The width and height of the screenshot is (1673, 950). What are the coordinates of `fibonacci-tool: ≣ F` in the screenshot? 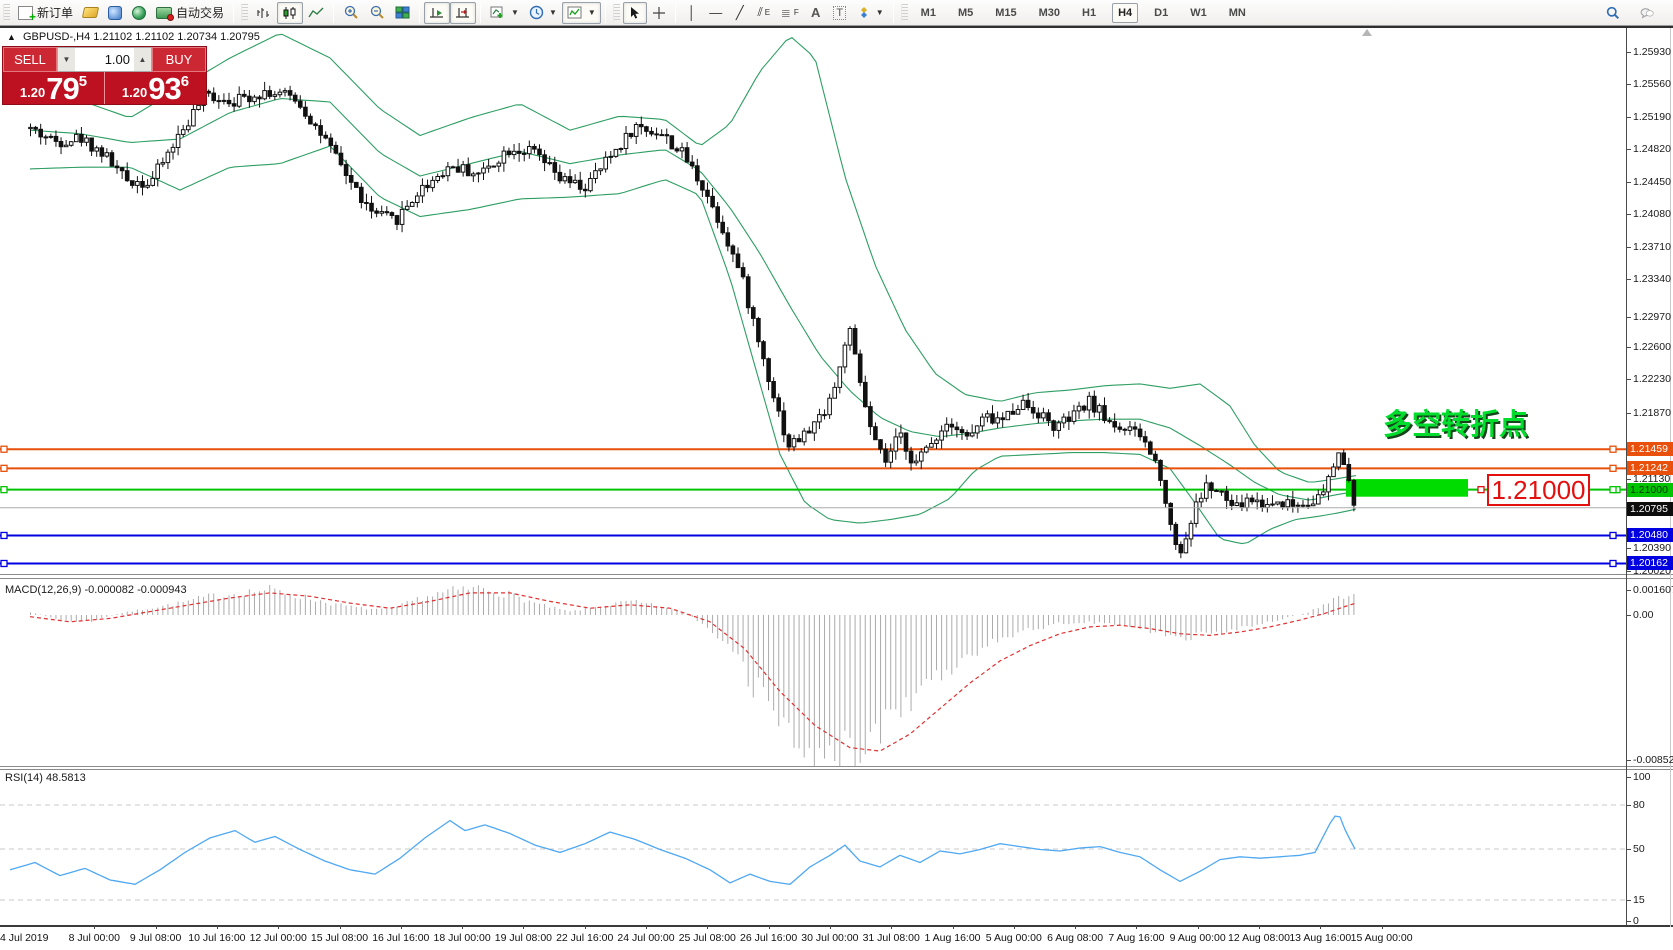 It's located at (789, 12).